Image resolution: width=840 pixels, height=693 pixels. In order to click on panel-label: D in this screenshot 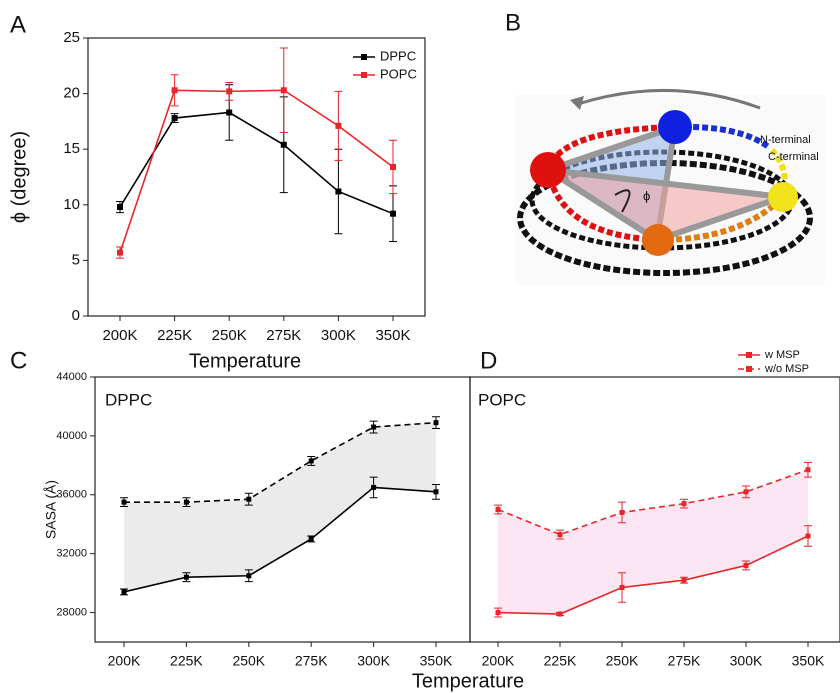, I will do `click(488, 360)`.